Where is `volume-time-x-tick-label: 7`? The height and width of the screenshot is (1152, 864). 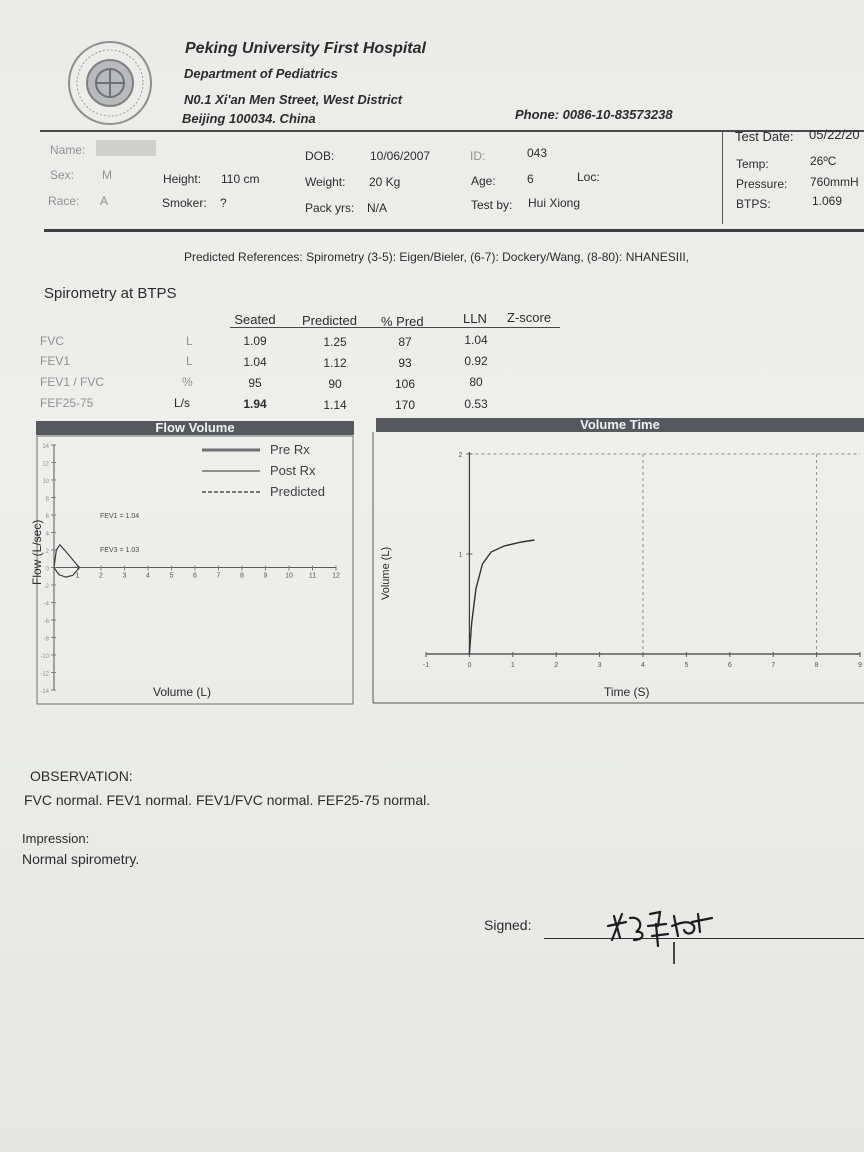
volume-time-x-tick-label: 7 is located at coordinates (773, 665).